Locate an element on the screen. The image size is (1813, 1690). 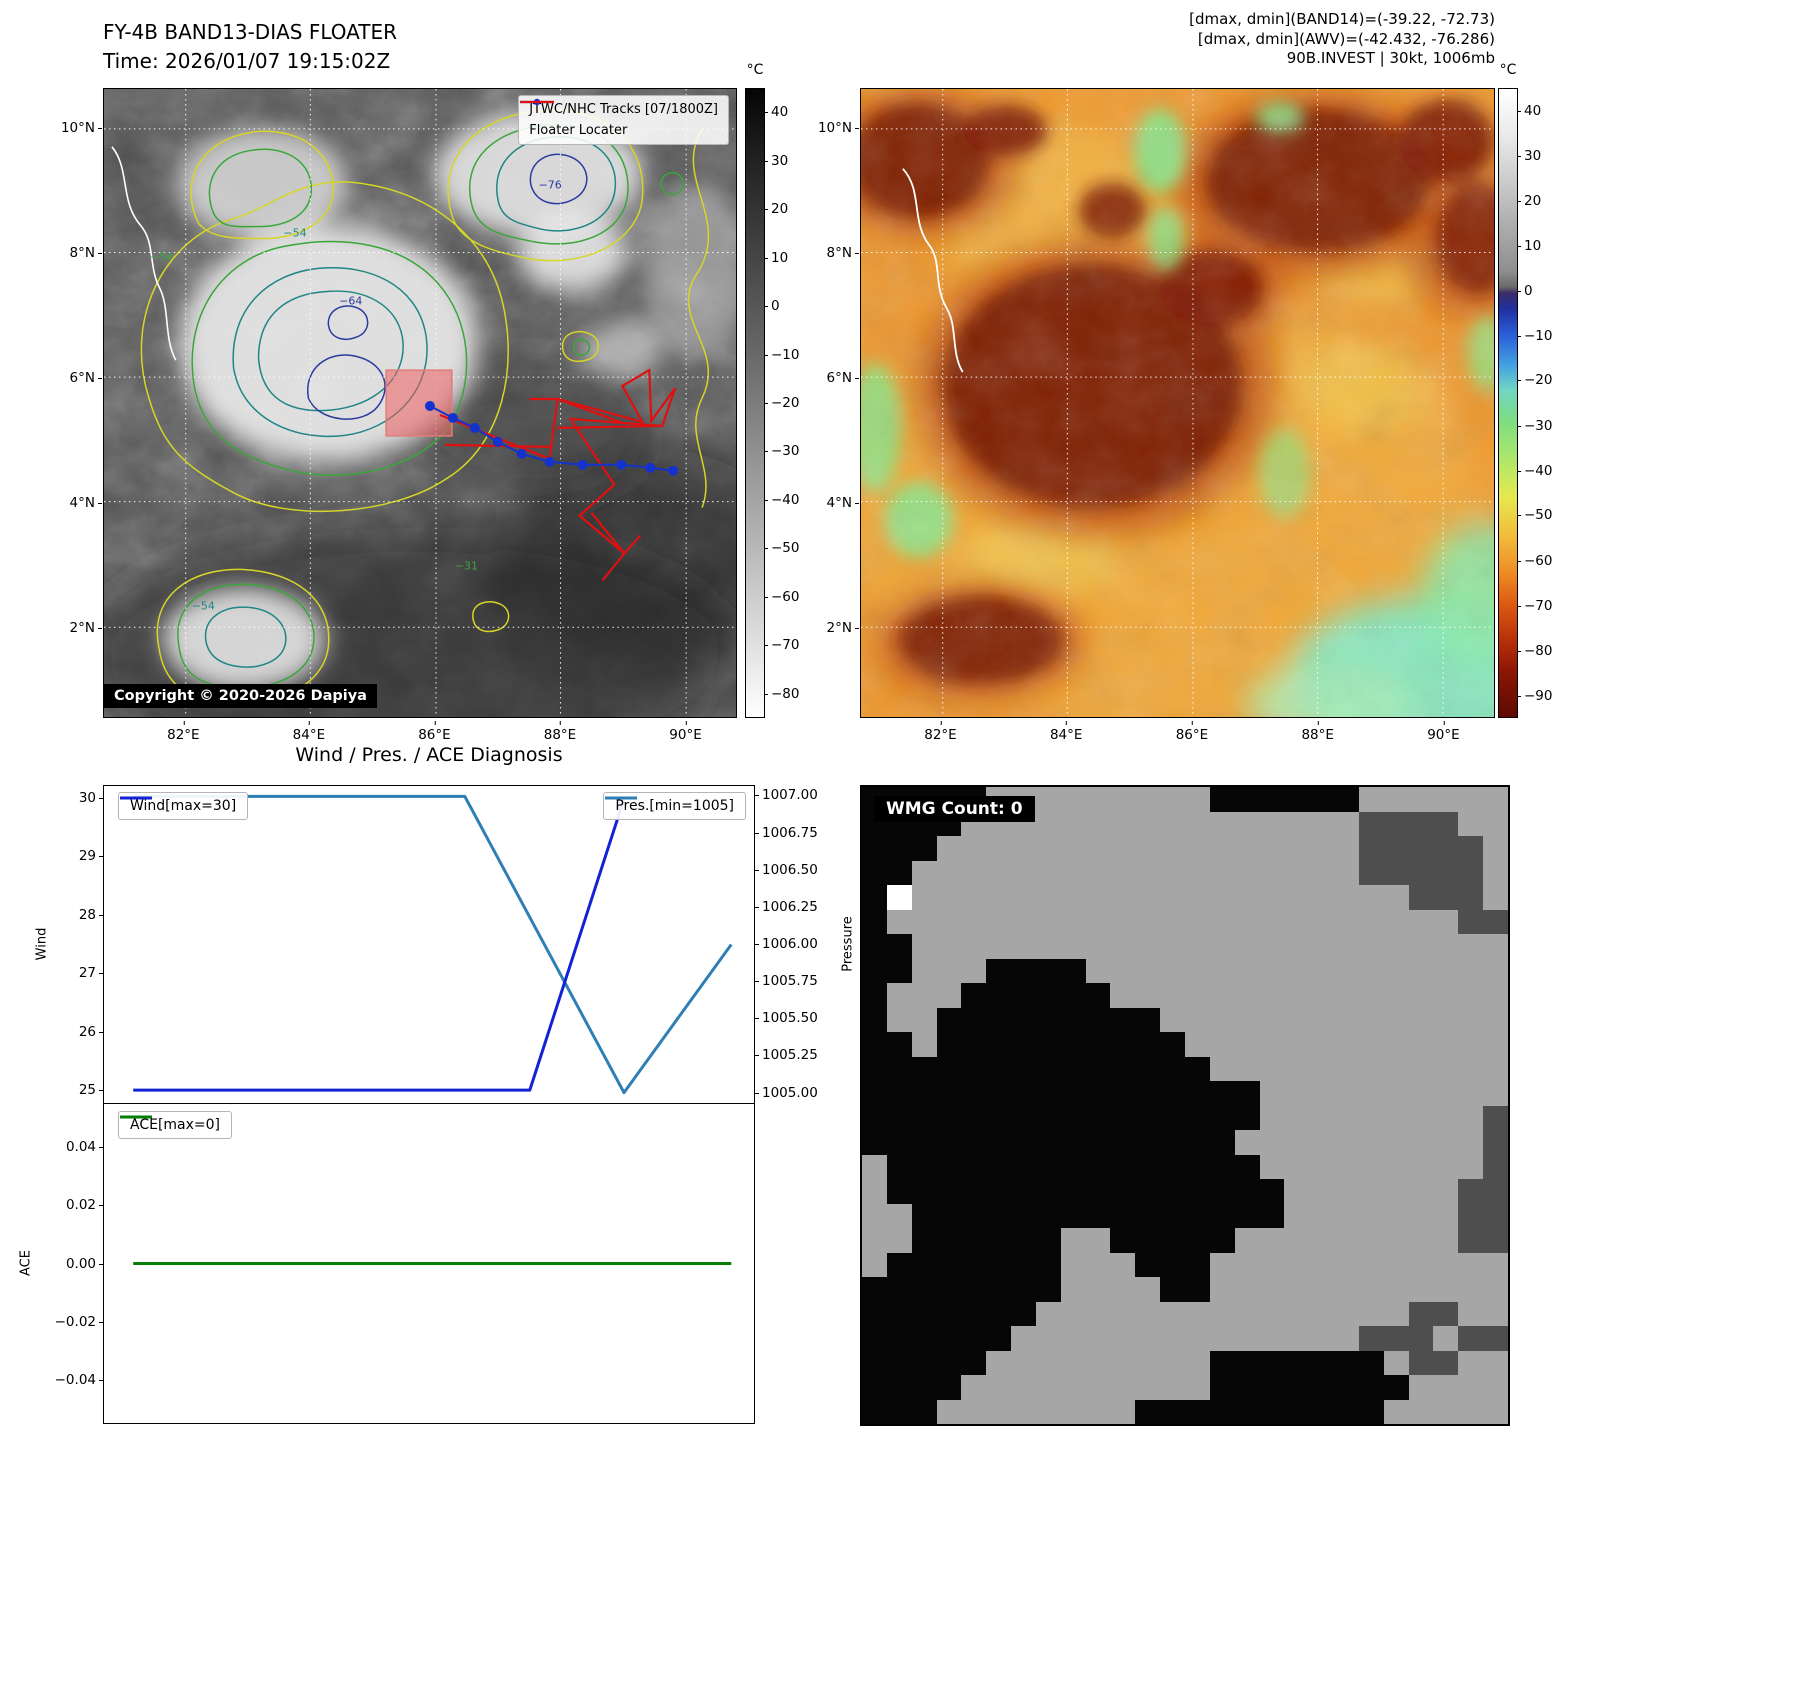
tick-label: −10 is located at coordinates (1535, 335).